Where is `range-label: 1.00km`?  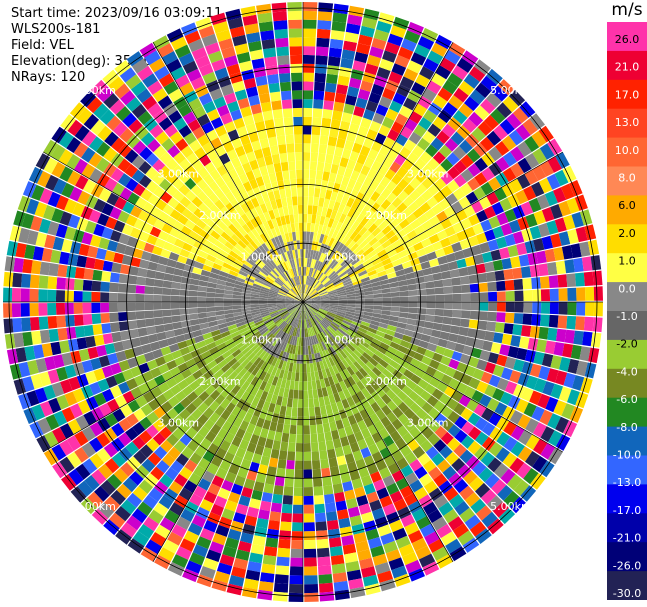
range-label: 1.00km is located at coordinates (262, 256).